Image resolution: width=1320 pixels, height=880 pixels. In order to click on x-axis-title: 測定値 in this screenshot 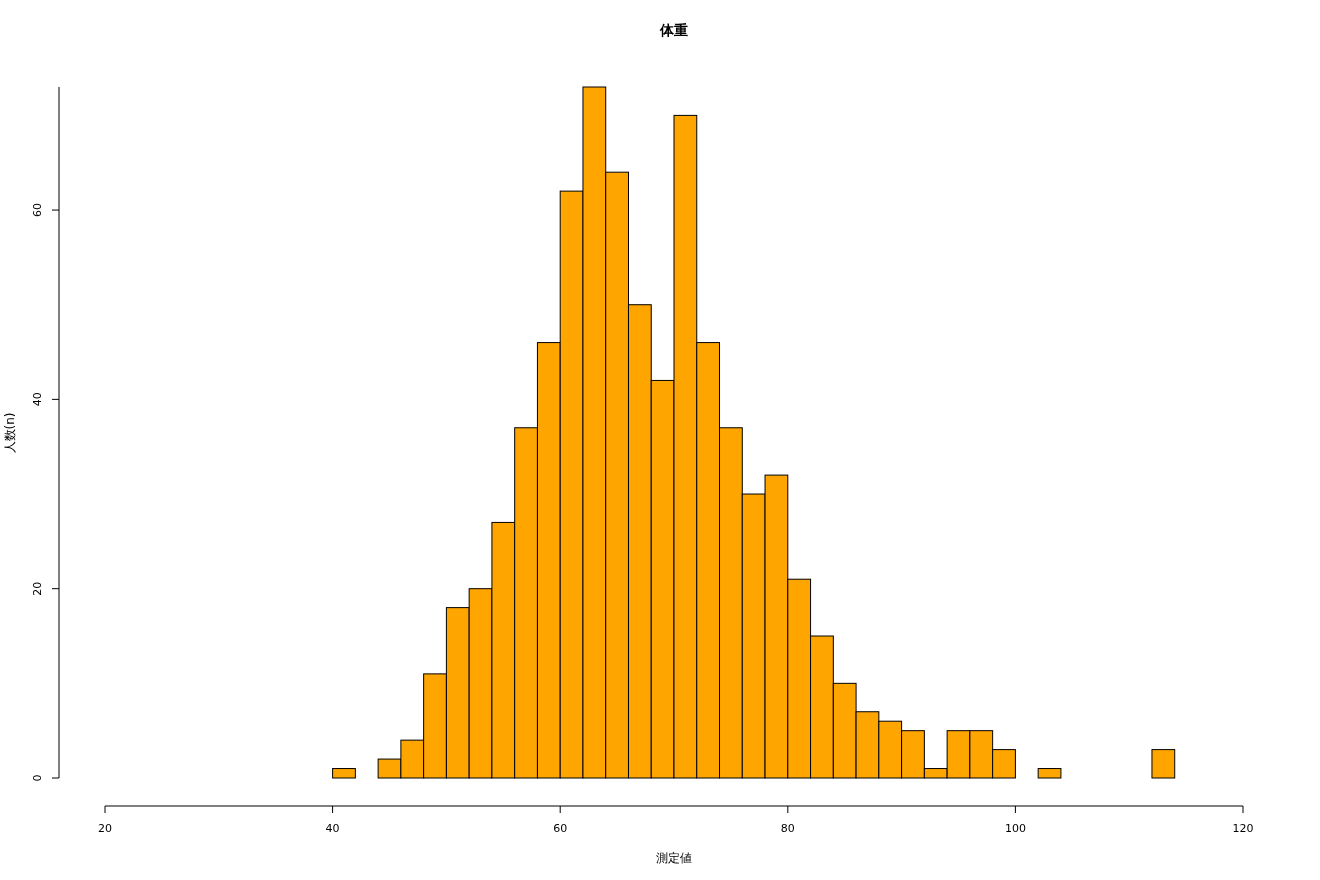, I will do `click(674, 858)`.